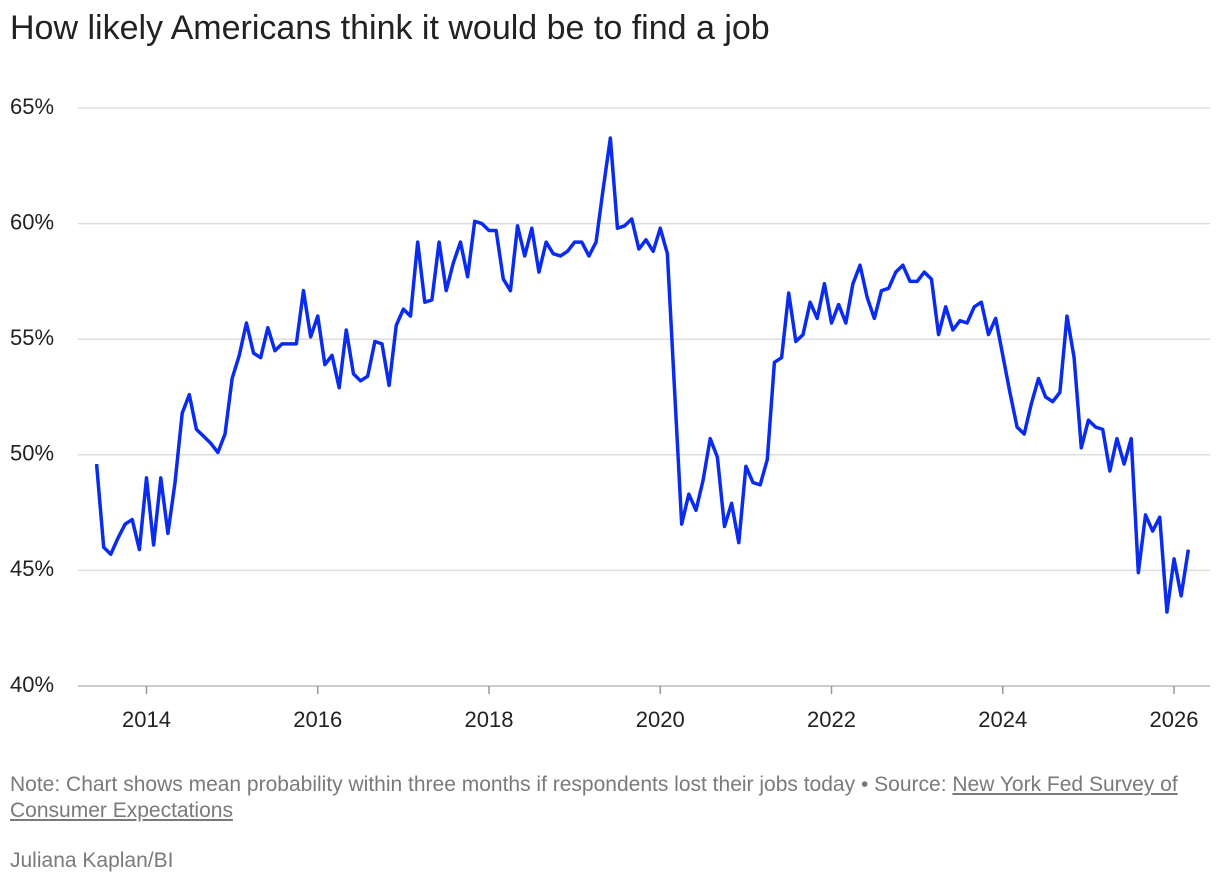  Describe the element at coordinates (32, 221) in the screenshot. I see `y-tick-label: 60%` at that location.